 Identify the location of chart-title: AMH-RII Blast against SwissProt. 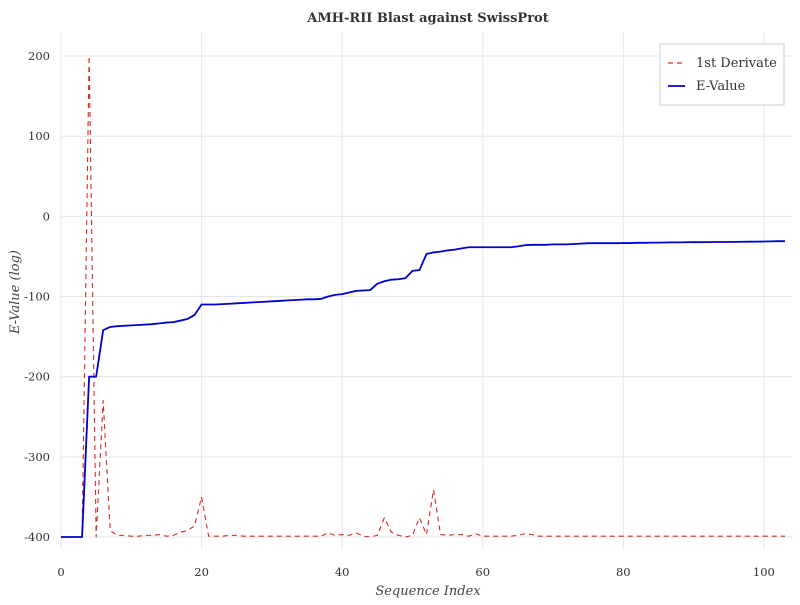
(427, 18).